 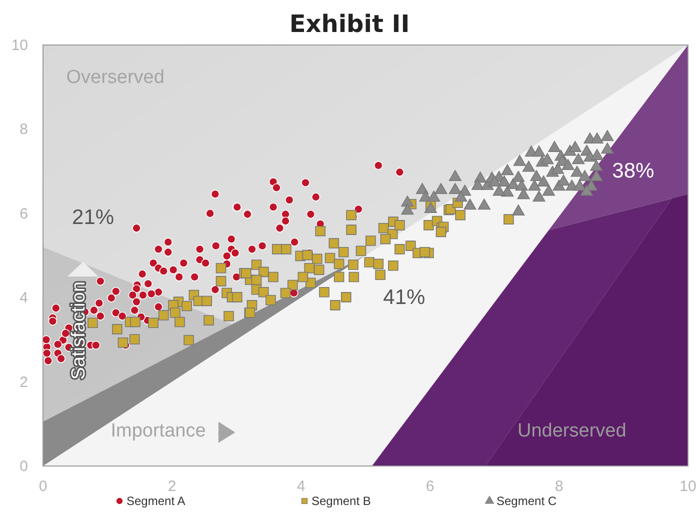 I want to click on annotation: 21%, so click(x=93, y=217).